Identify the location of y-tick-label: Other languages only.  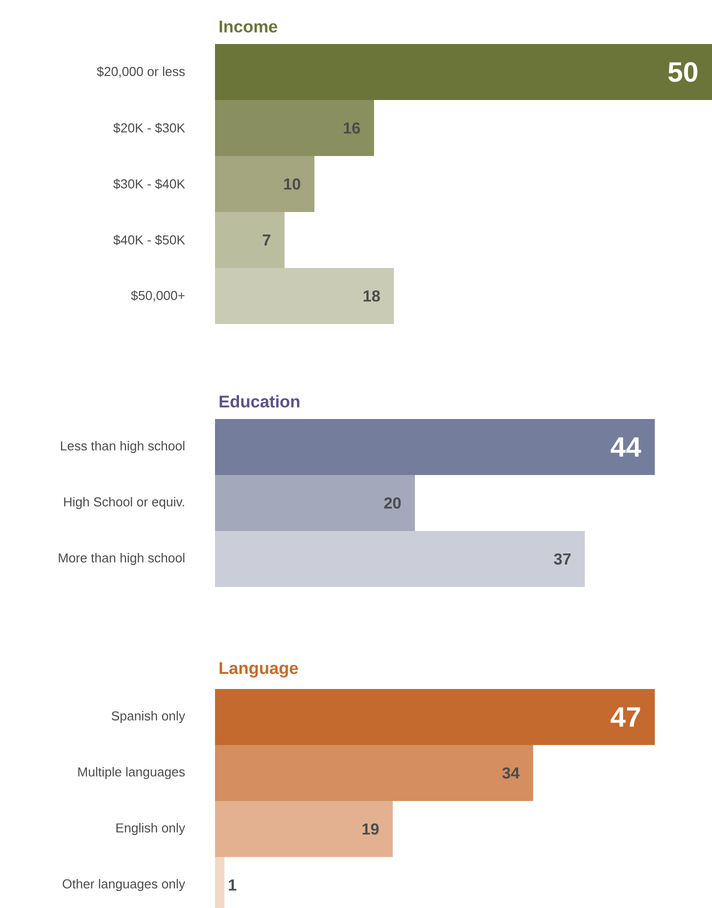
(124, 885).